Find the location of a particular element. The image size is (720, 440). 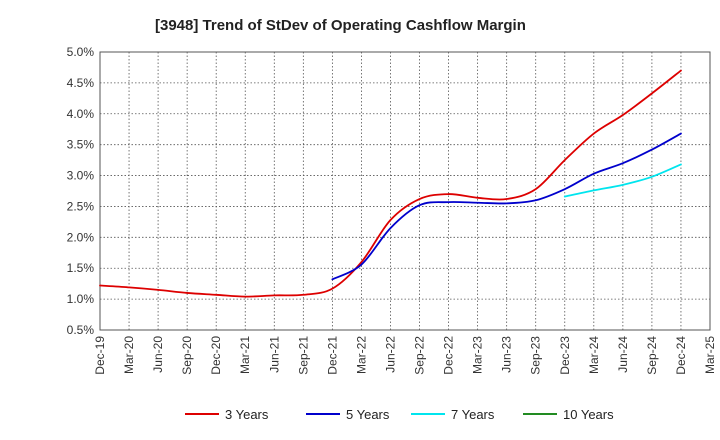

legend-label-7-years: 7 Years is located at coordinates (473, 414).